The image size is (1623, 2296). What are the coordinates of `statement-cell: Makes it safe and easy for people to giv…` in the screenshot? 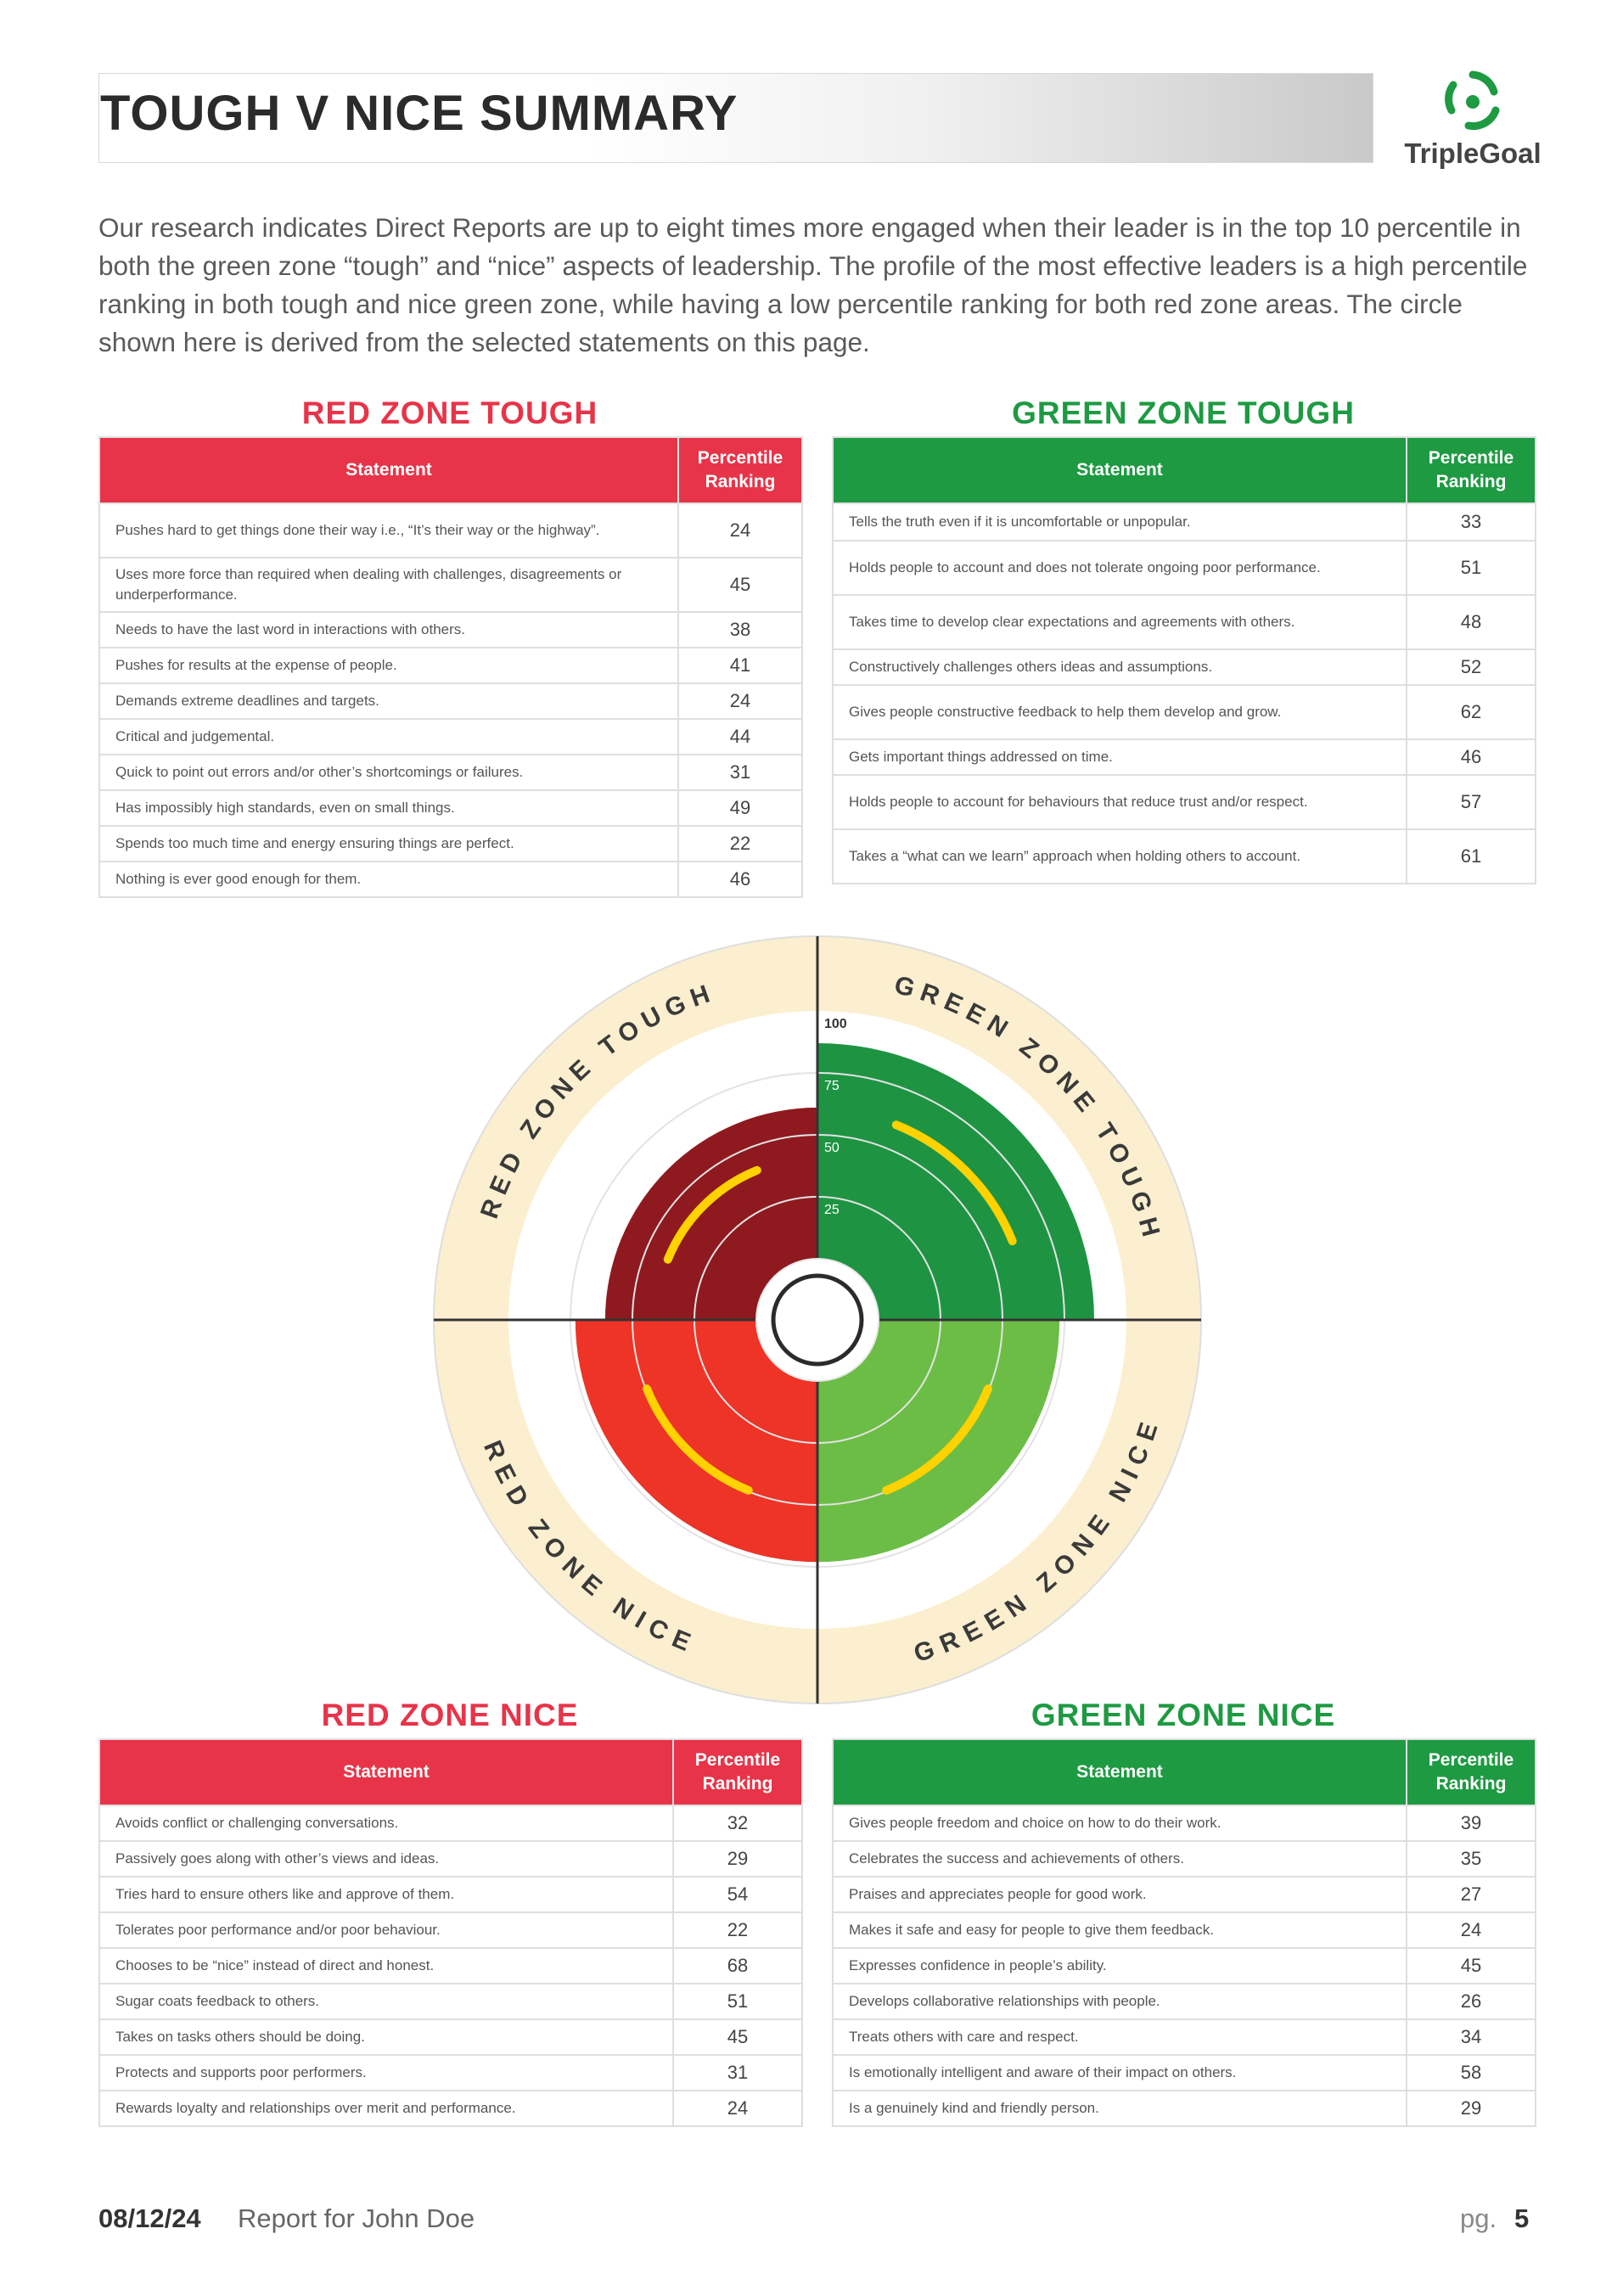 It's located at (1119, 1930).